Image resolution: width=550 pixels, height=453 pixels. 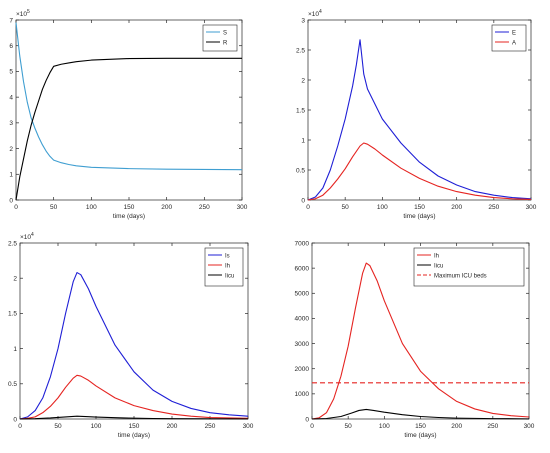 What do you see at coordinates (302, 394) in the screenshot?
I see `y-tick-label: 1000` at bounding box center [302, 394].